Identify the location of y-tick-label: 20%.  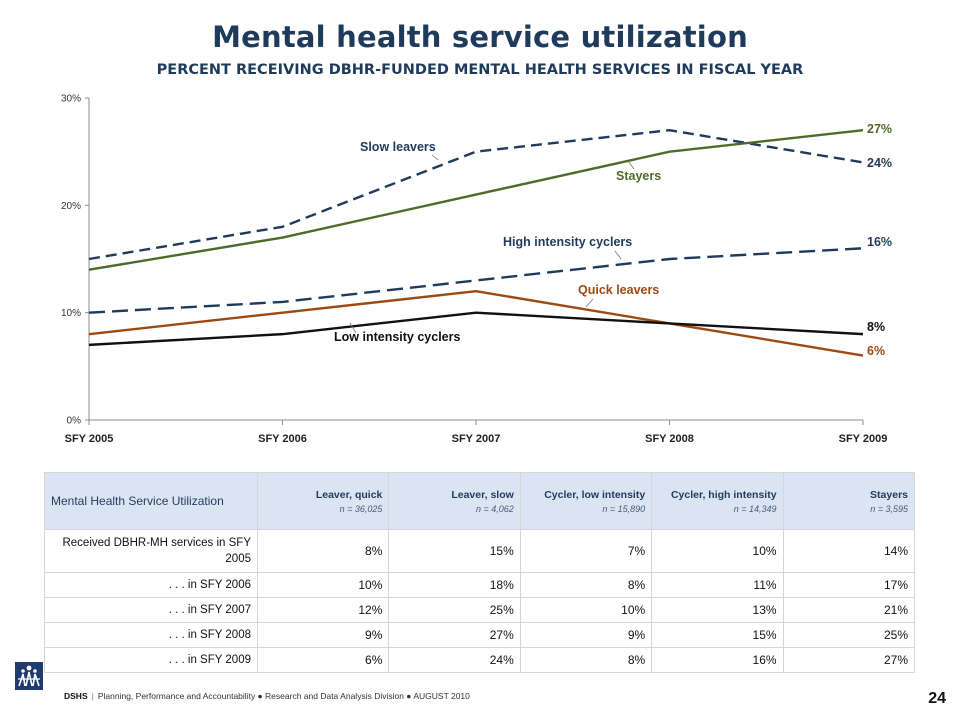
(71, 206).